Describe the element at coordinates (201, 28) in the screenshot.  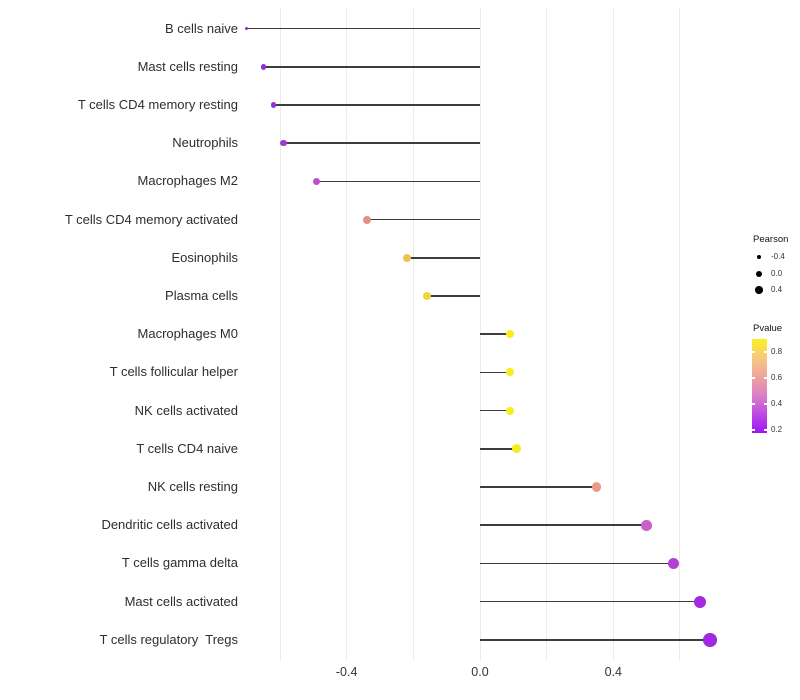
I see `category-label: B cells naive` at that location.